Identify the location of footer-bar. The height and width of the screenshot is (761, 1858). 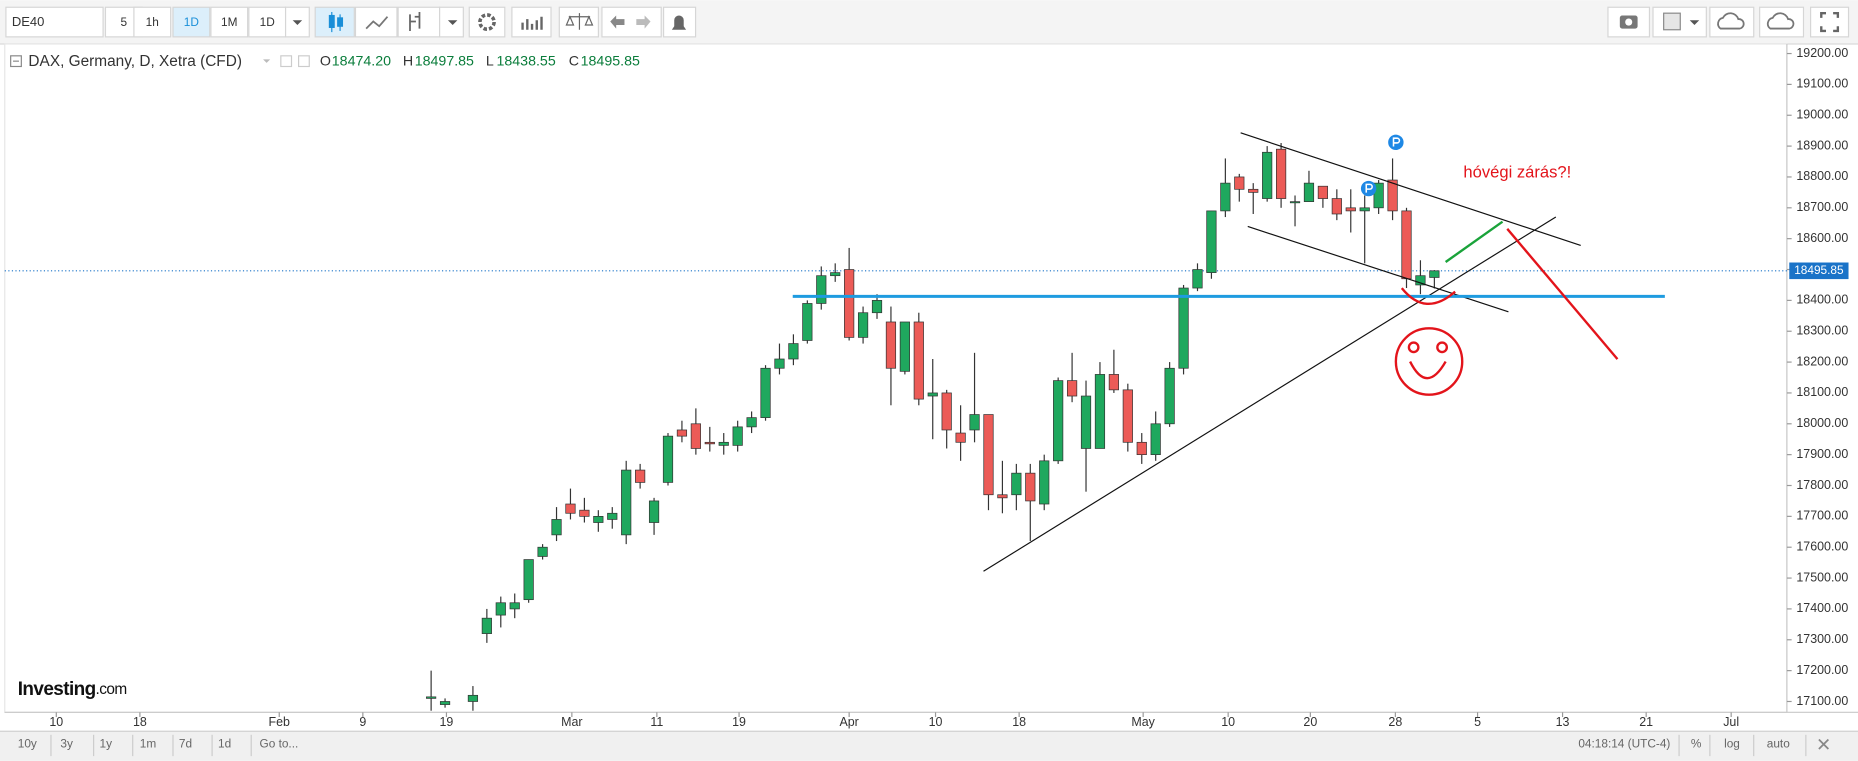
(929, 746).